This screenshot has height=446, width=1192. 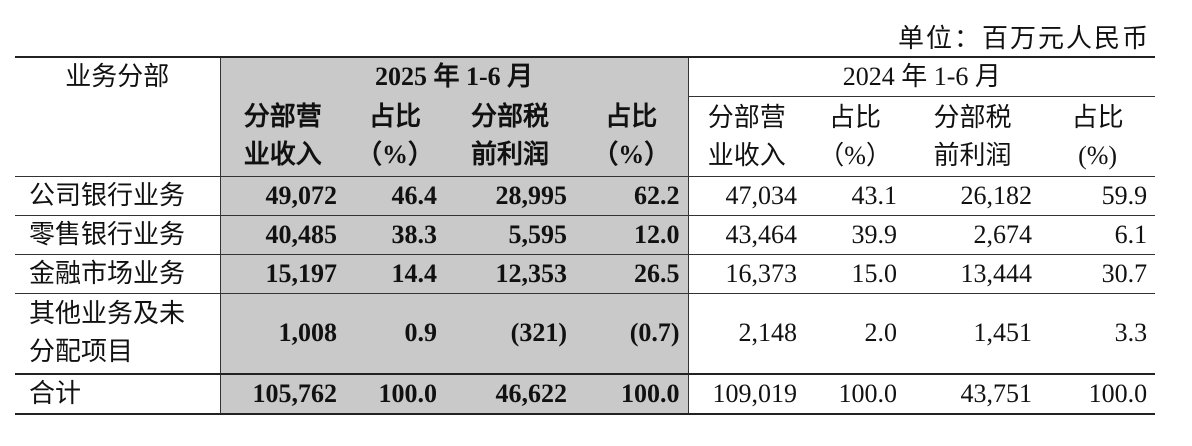 I want to click on data-cell: 62.2, so click(x=632, y=196).